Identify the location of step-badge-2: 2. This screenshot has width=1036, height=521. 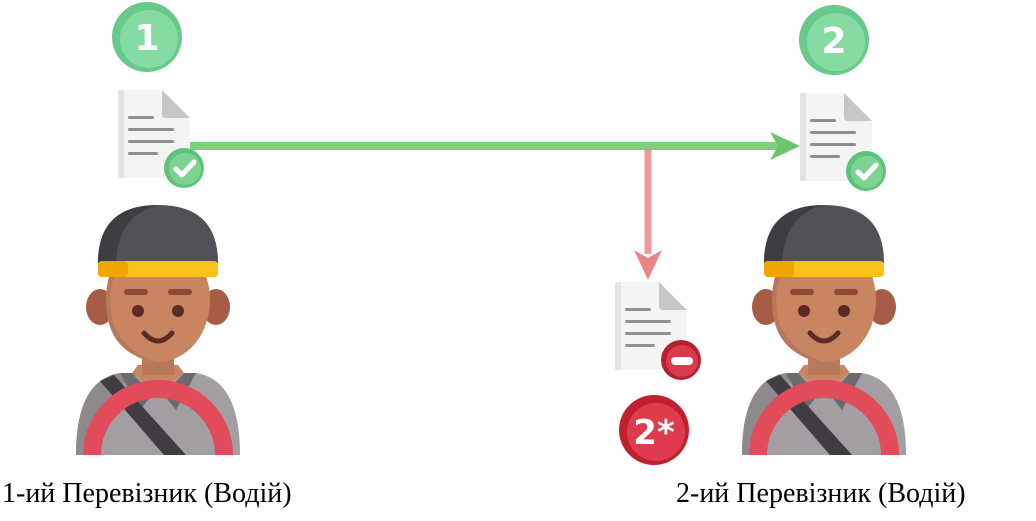
(834, 40).